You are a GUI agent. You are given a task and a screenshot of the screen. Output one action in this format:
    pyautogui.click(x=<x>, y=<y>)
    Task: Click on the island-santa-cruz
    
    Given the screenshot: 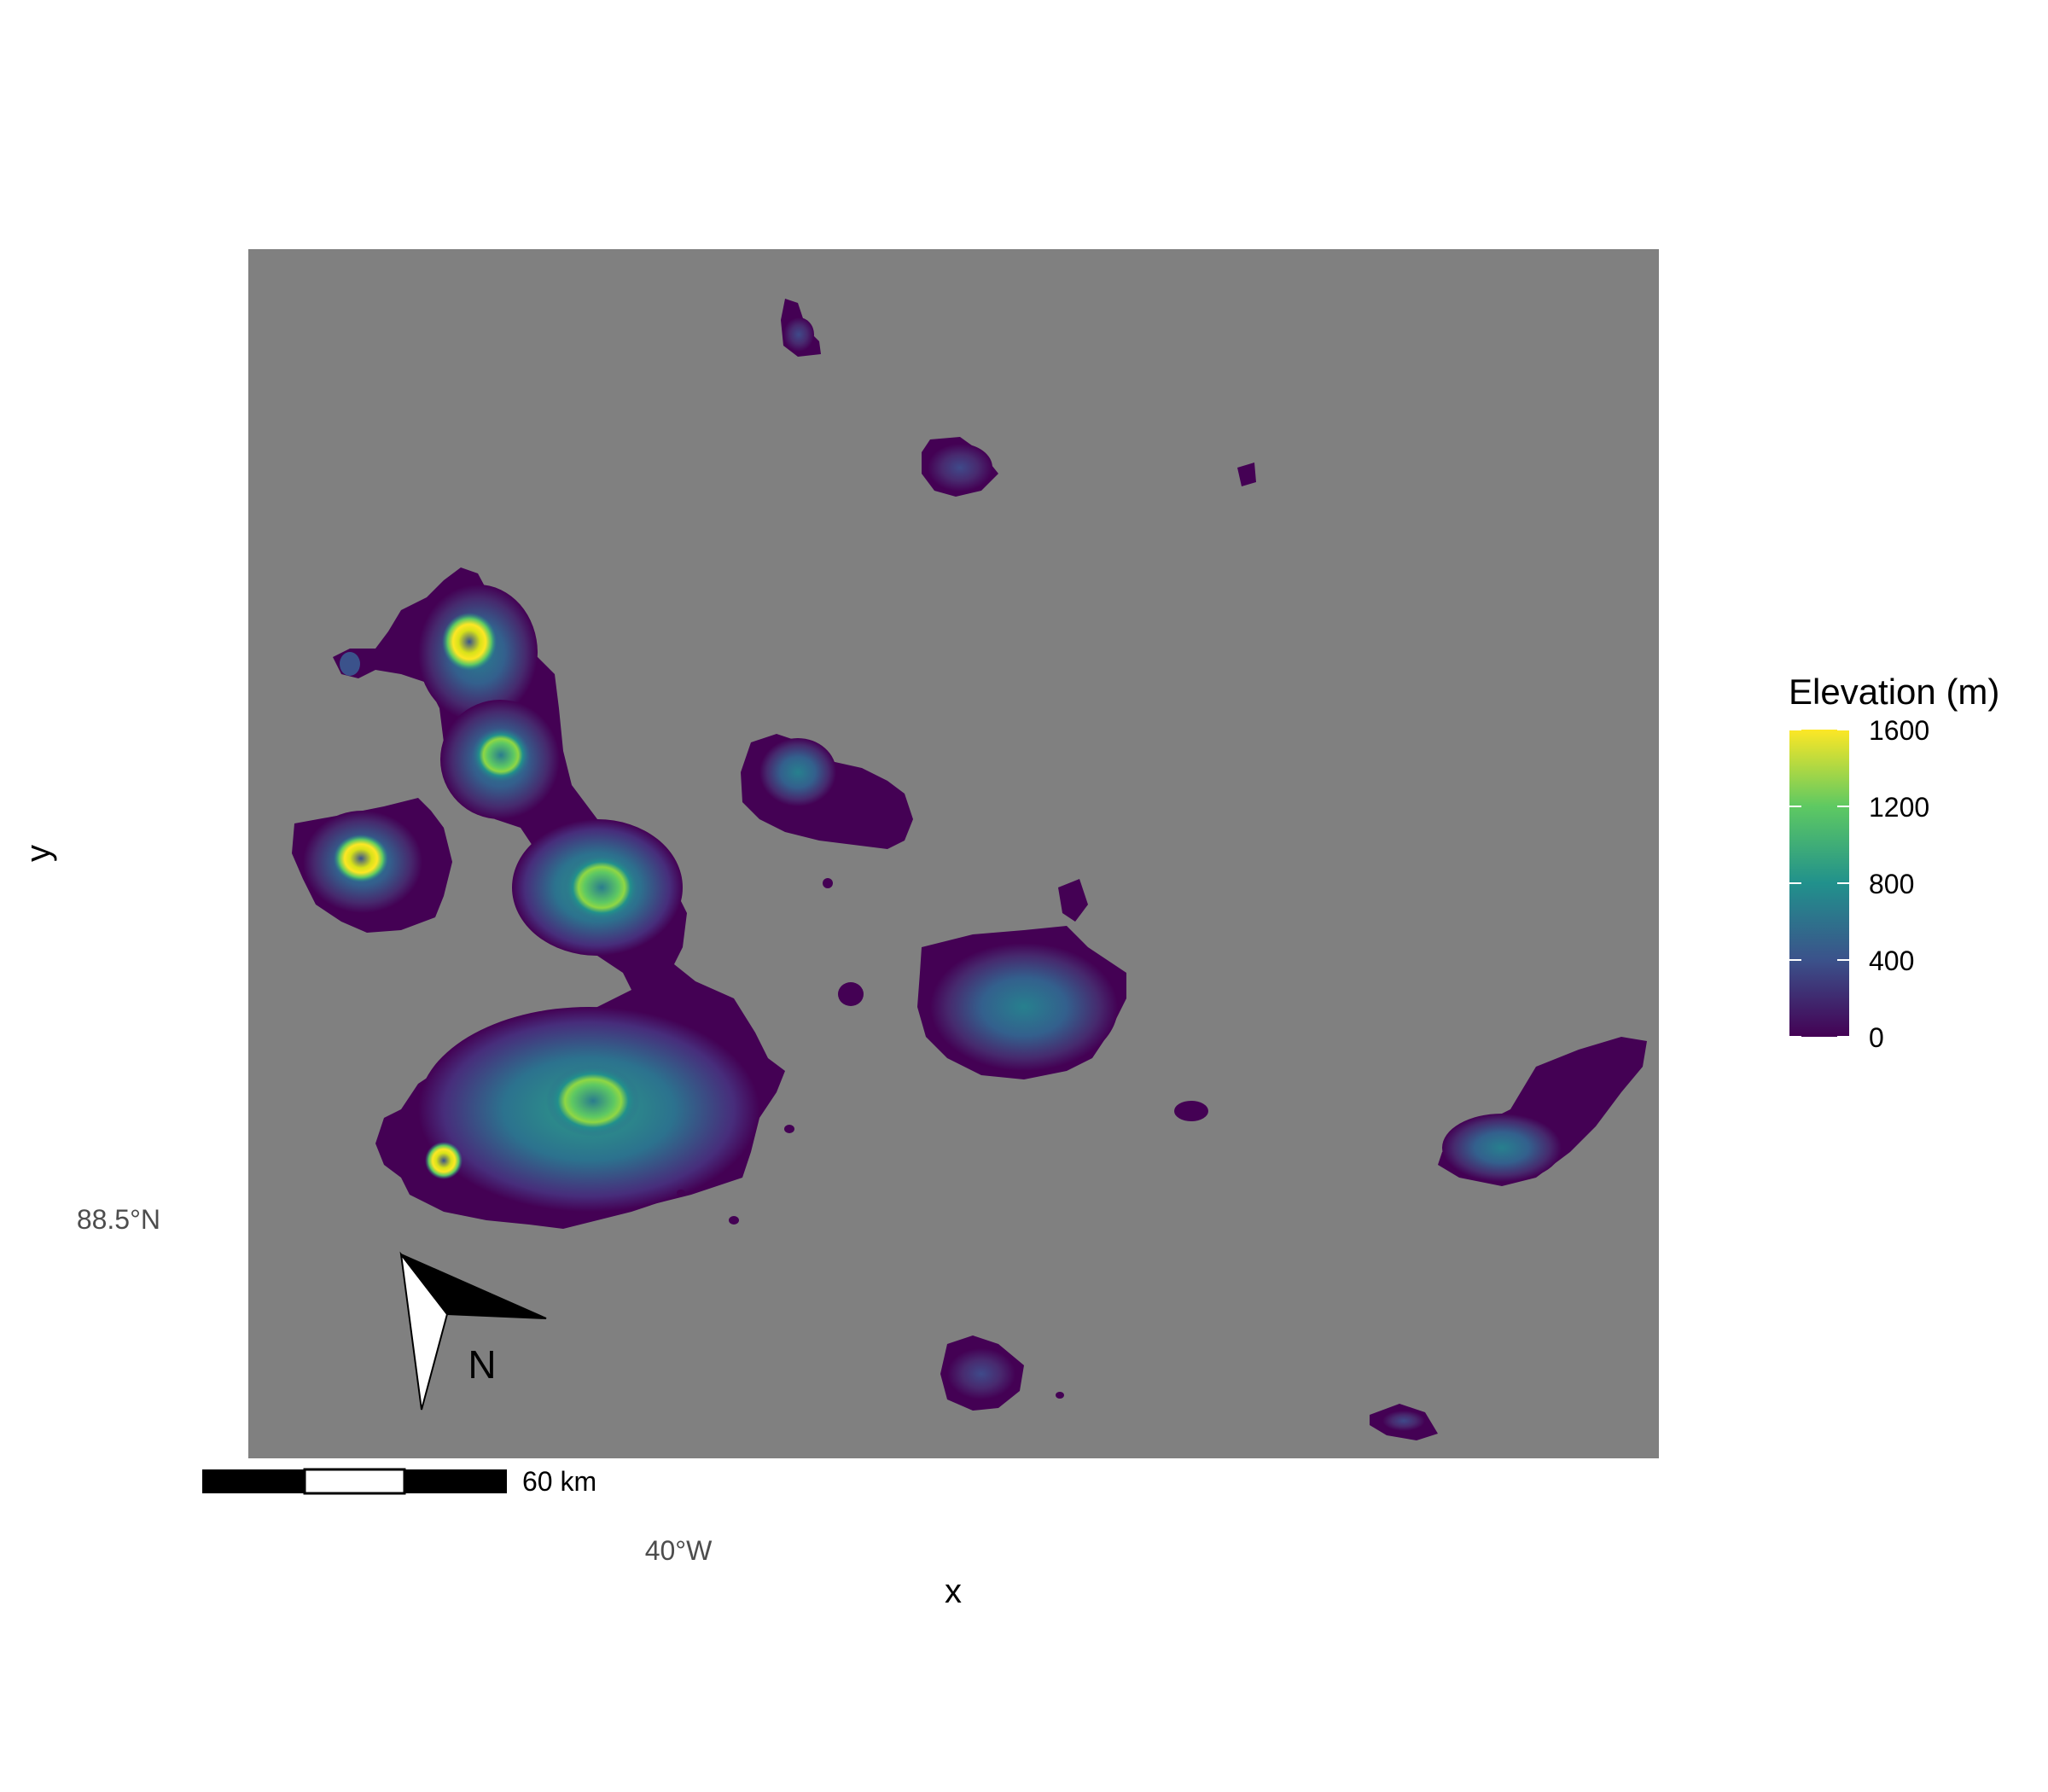 What is the action you would take?
    pyautogui.click(x=1022, y=979)
    